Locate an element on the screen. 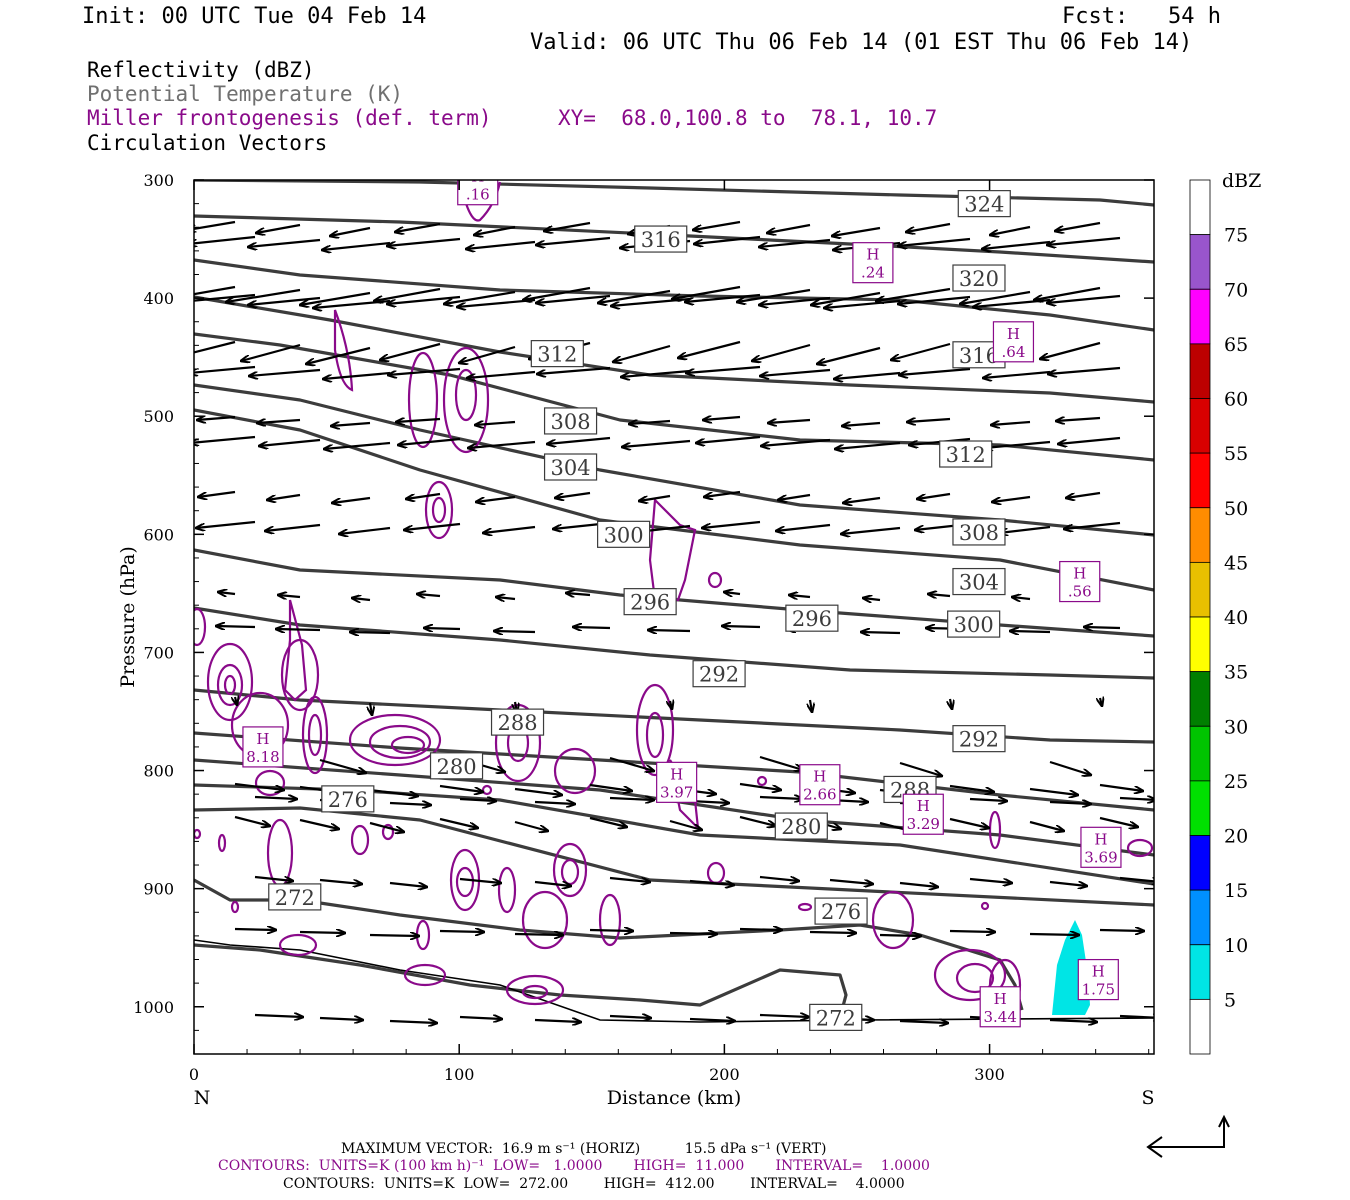 This screenshot has height=1200, width=1350. theta-label: 324 is located at coordinates (984, 204).